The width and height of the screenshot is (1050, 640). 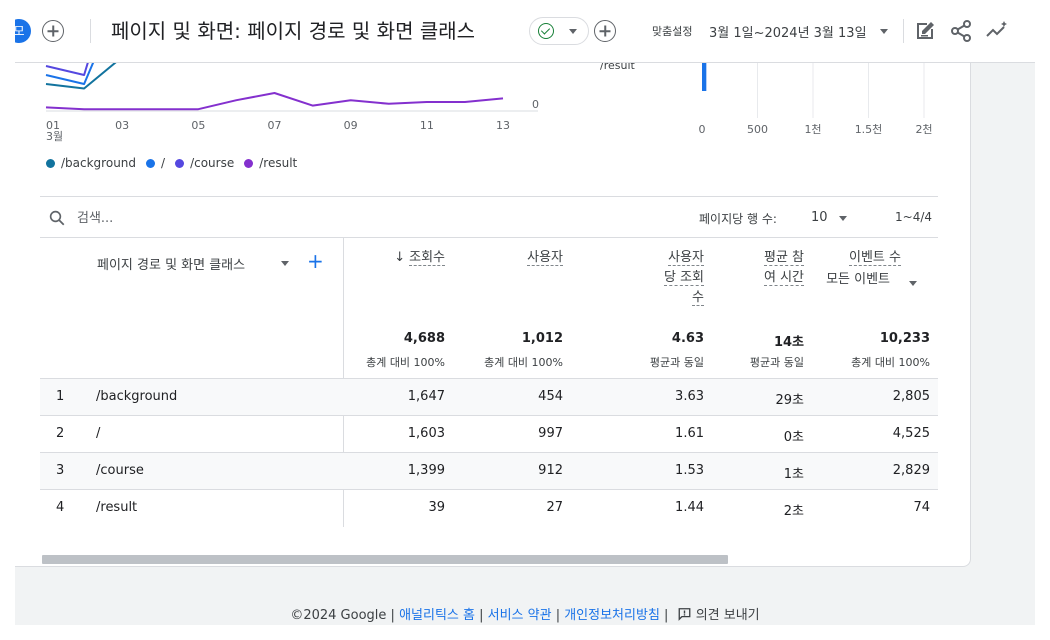 I want to click on status-chip, so click(x=559, y=31).